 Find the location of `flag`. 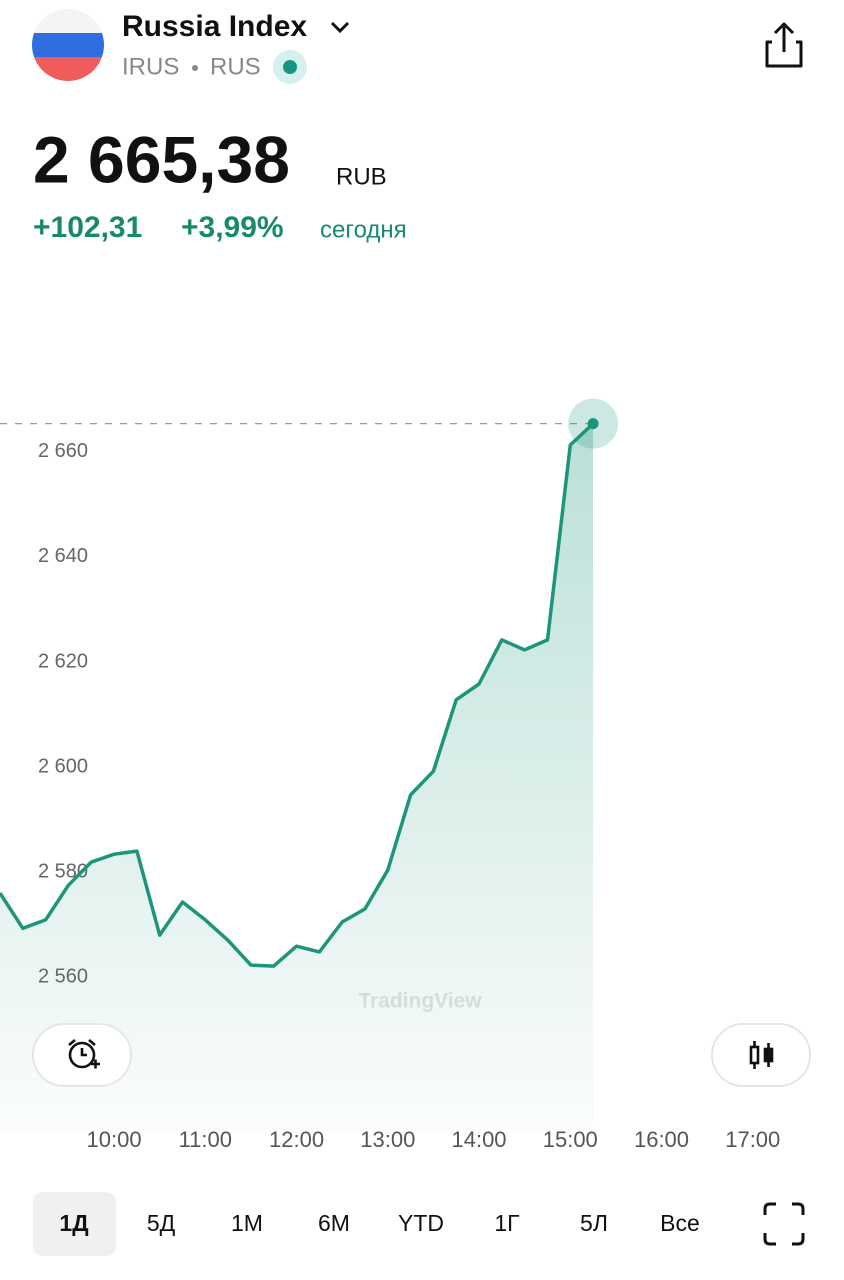

flag is located at coordinates (68, 45).